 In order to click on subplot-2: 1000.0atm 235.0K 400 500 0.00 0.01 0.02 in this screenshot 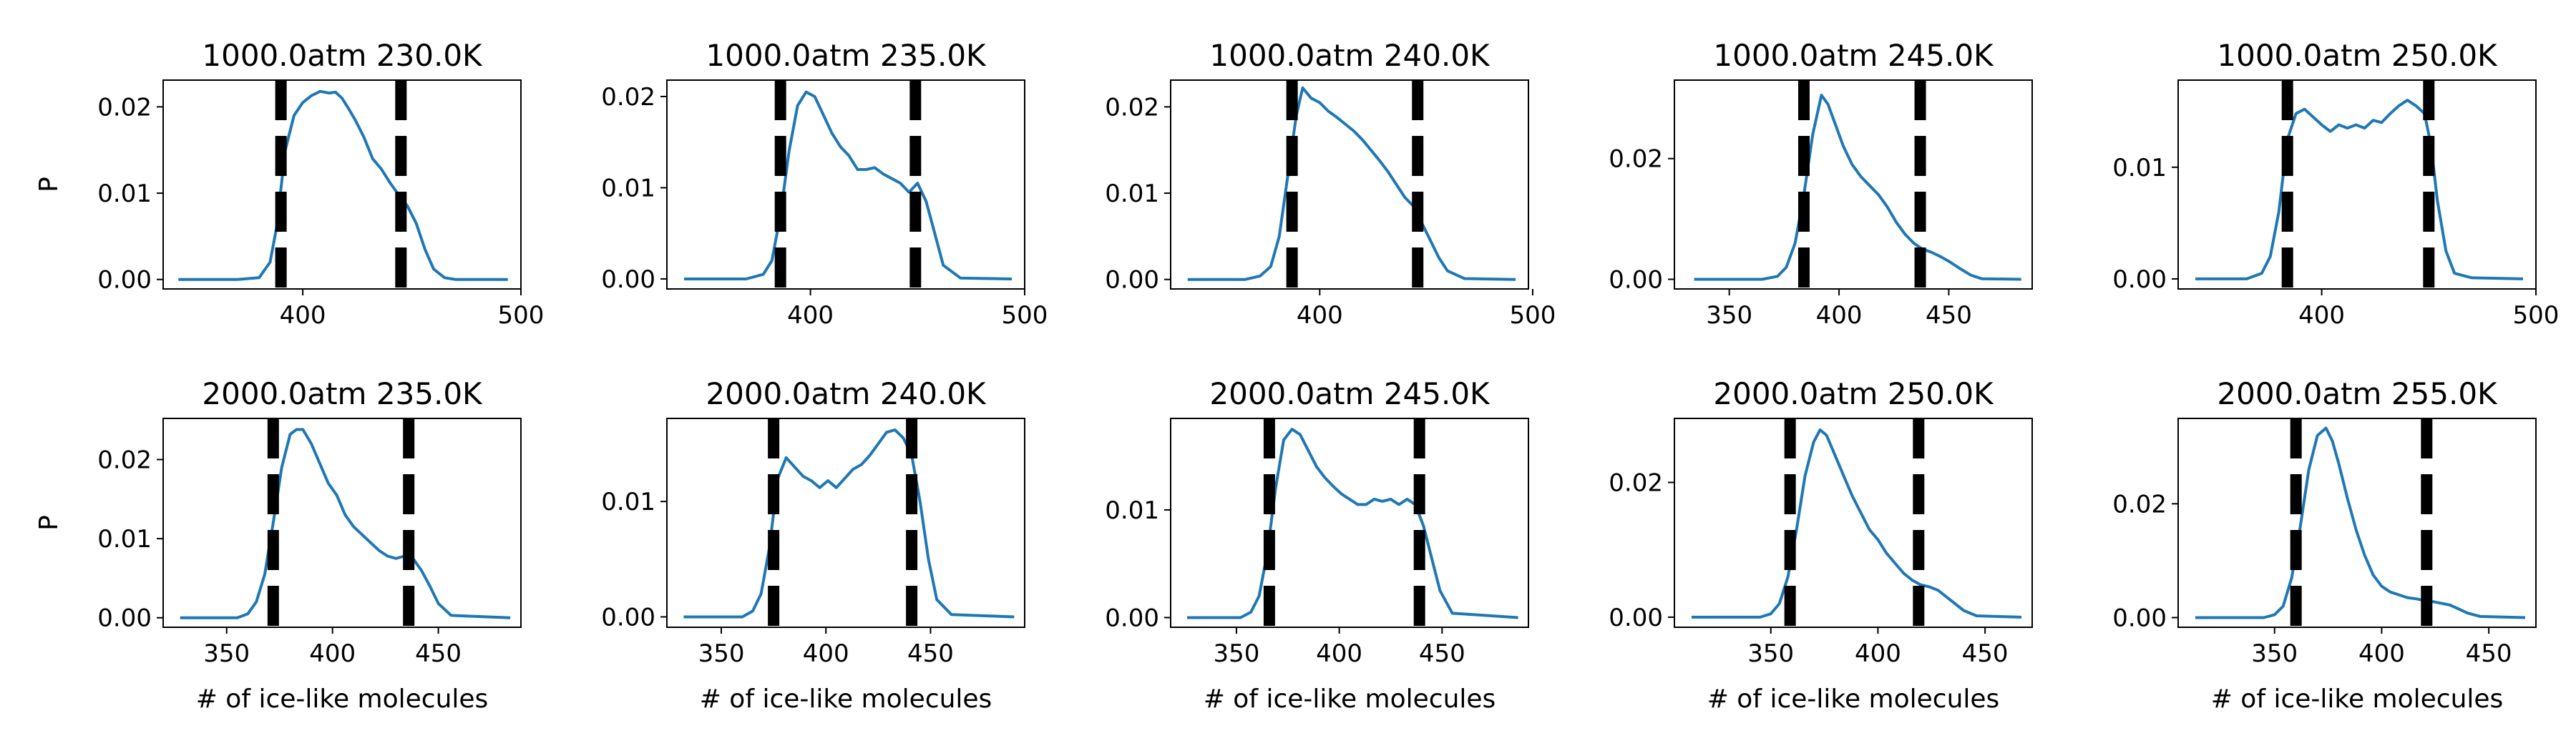, I will do `click(824, 184)`.